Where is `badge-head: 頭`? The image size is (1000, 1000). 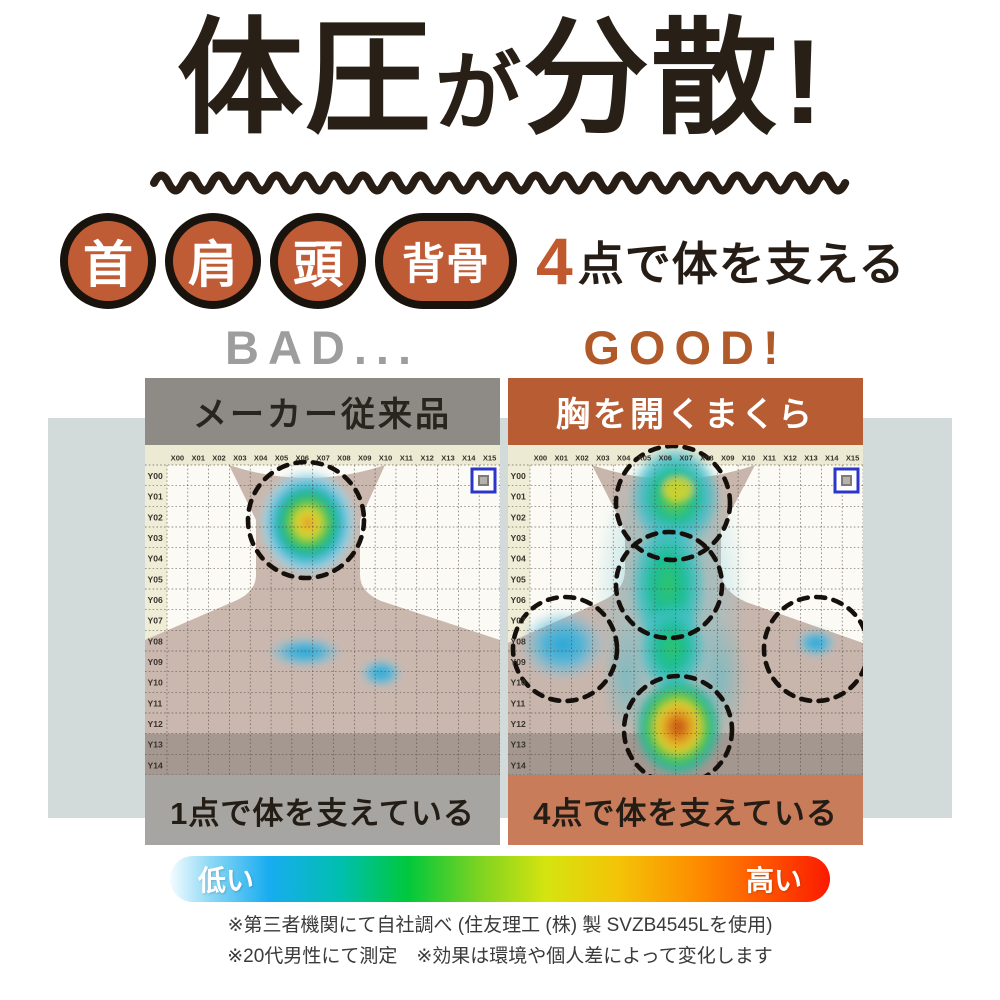
badge-head: 頭 is located at coordinates (318, 261).